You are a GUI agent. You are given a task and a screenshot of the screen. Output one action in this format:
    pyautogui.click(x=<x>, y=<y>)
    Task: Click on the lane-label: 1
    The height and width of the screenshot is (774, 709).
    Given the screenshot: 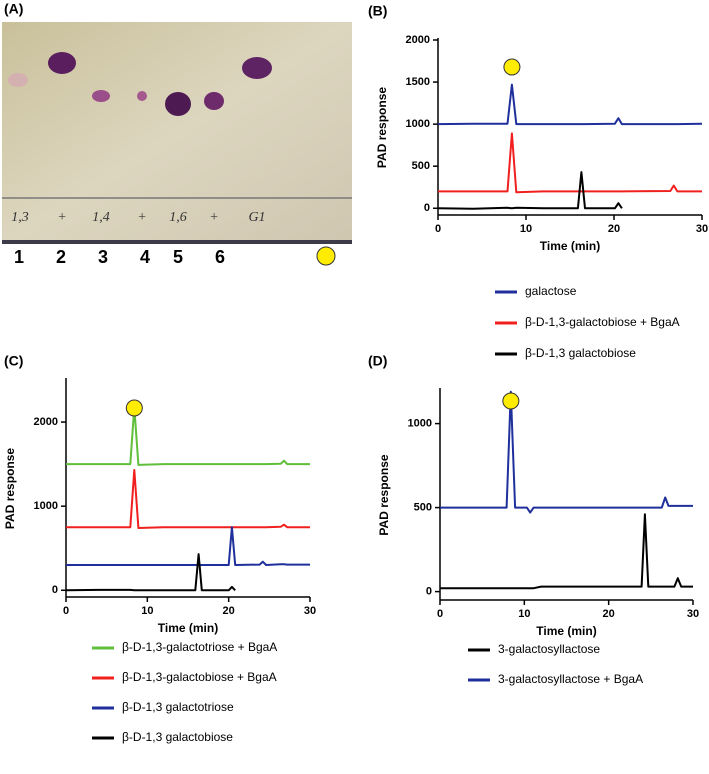 What is the action you would take?
    pyautogui.click(x=19, y=257)
    